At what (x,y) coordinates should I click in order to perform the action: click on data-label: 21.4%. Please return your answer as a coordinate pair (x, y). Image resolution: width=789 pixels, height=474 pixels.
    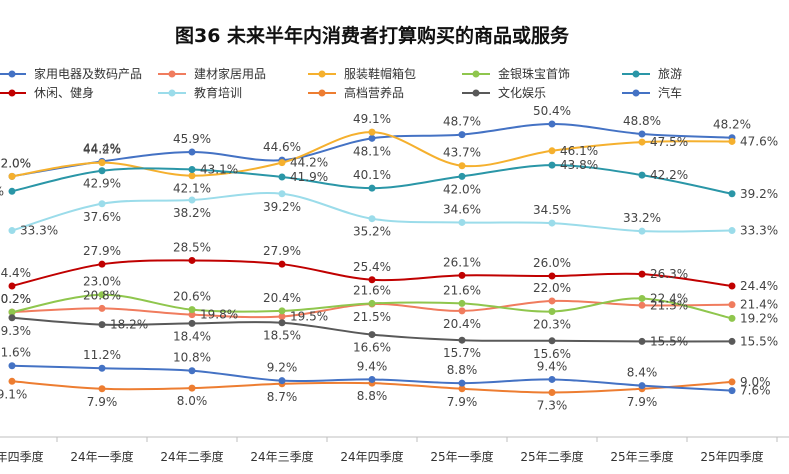
    Looking at the image, I should click on (759, 305).